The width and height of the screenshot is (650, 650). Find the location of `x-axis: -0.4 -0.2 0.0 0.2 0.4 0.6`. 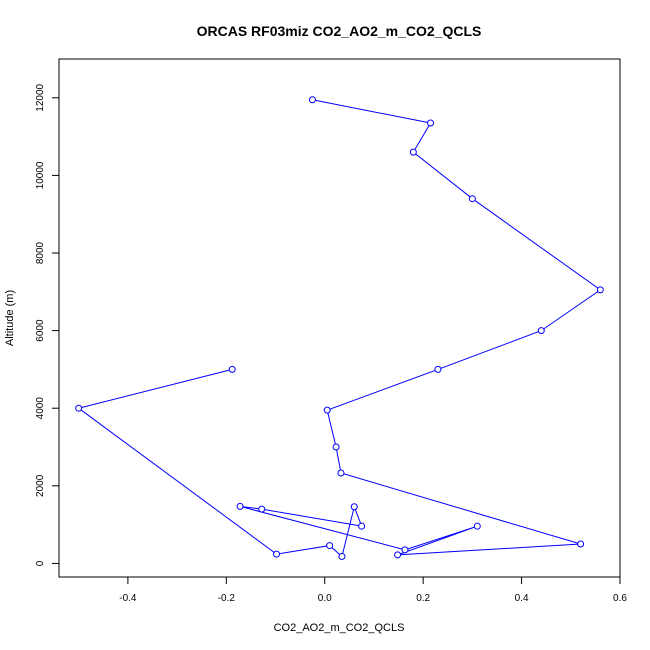

x-axis: -0.4 -0.2 0.0 0.2 0.4 0.6 is located at coordinates (373, 590).